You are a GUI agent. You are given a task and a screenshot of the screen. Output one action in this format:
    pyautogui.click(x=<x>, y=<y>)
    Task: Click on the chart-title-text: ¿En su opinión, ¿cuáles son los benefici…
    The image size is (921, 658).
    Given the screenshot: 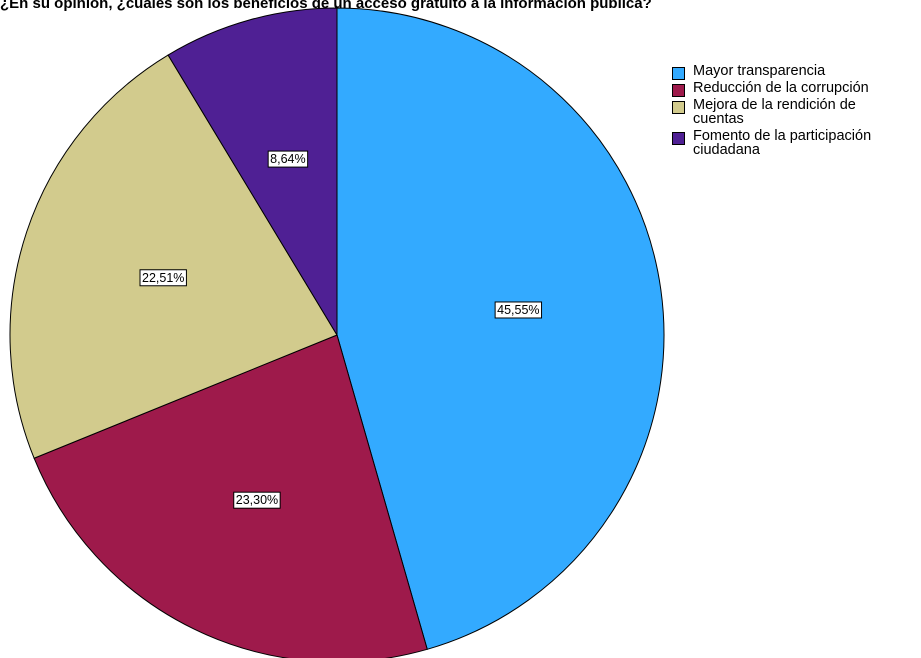 What is the action you would take?
    pyautogui.click(x=326, y=6)
    